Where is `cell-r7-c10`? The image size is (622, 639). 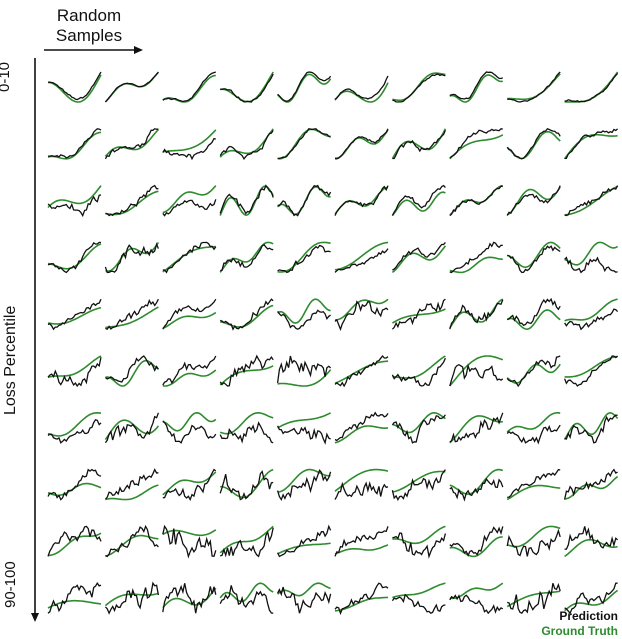 cell-r7-c10 is located at coordinates (591, 427).